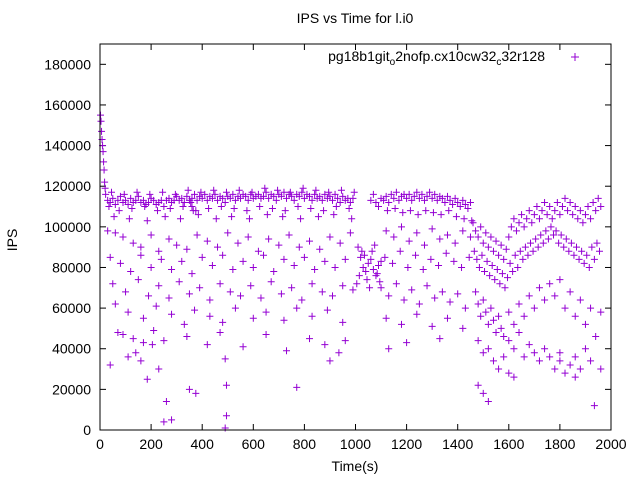 This screenshot has width=640, height=480. What do you see at coordinates (203, 444) in the screenshot?
I see `x-tick-label: 400` at bounding box center [203, 444].